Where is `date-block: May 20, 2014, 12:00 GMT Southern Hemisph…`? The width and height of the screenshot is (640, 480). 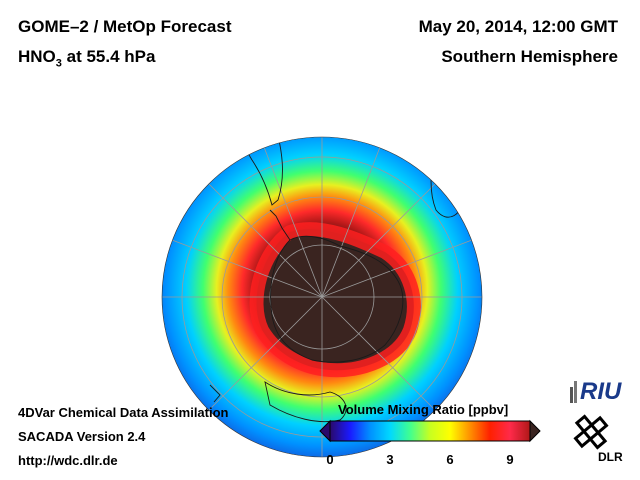
date-block: May 20, 2014, 12:00 GMT Southern Hemisph… is located at coordinates (518, 42).